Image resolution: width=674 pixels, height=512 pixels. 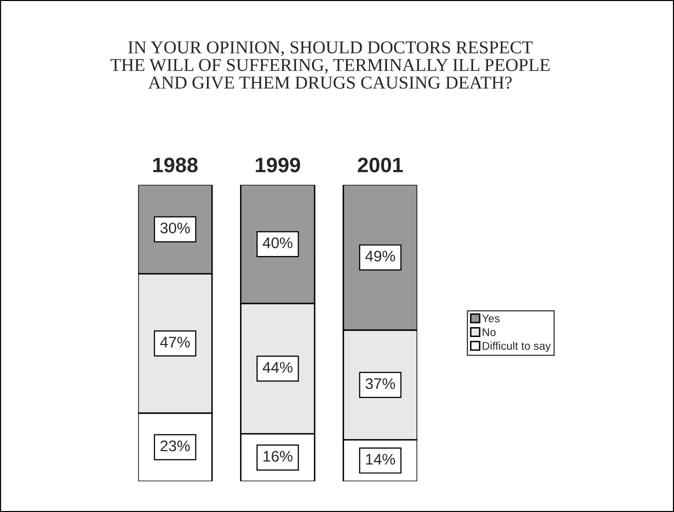 I want to click on chart-title: IN YOUR OPINION, SHOULD DOCTORS RESPECT THE WILL OF SUFFERING, TERMINALLY ILL PEOPLE AND GIVE THEM DRUGS CAUSING DEATH?, so click(x=330, y=65).